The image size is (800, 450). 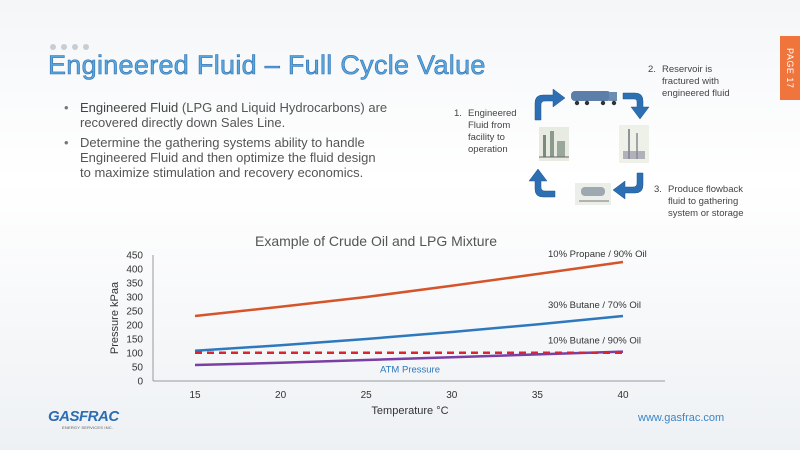 I want to click on y-tick-label: 300, so click(x=134, y=298).